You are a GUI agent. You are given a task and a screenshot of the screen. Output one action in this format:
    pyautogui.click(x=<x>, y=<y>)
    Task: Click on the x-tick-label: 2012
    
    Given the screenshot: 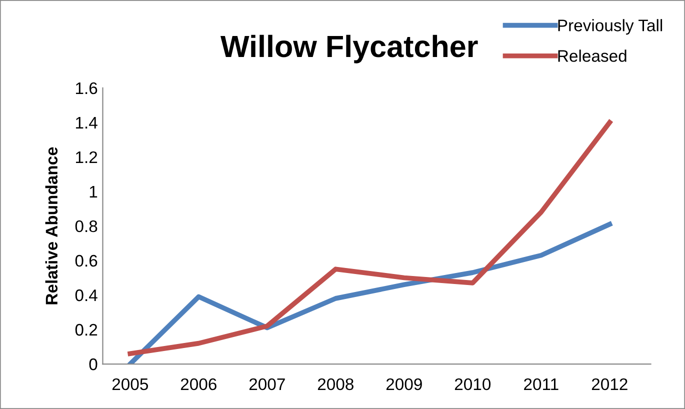 What is the action you would take?
    pyautogui.click(x=610, y=384)
    